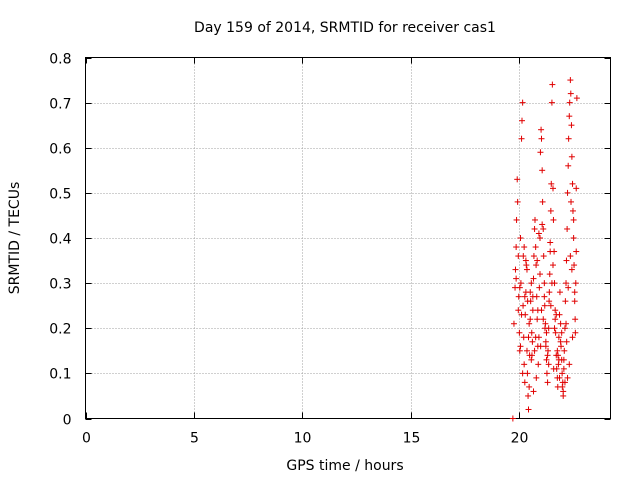 The width and height of the screenshot is (640, 480). Describe the element at coordinates (60, 150) in the screenshot. I see `y-tick-label: 0.6` at that location.